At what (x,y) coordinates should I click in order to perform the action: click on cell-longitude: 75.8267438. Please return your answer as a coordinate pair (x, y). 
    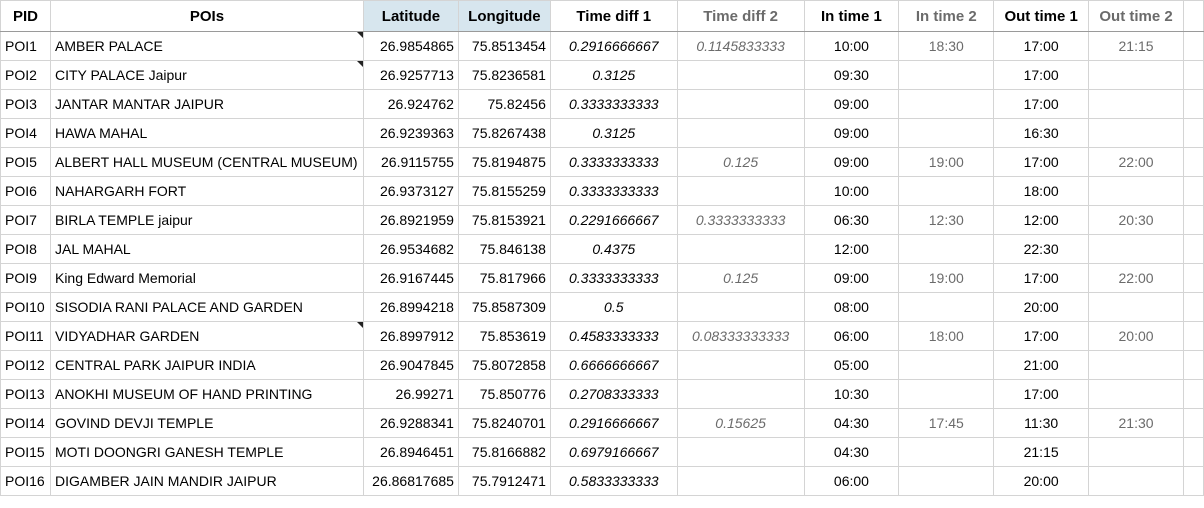
    Looking at the image, I should click on (504, 133).